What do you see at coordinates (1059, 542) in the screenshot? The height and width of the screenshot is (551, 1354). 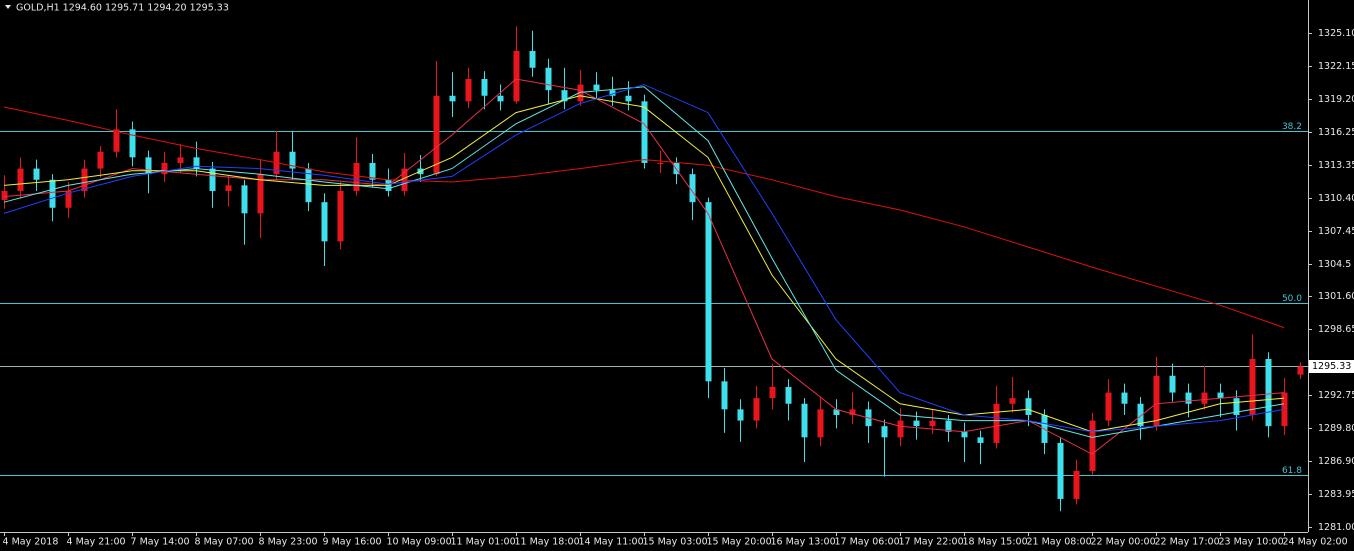 I see `x-tick-label: 21 May 08:00` at bounding box center [1059, 542].